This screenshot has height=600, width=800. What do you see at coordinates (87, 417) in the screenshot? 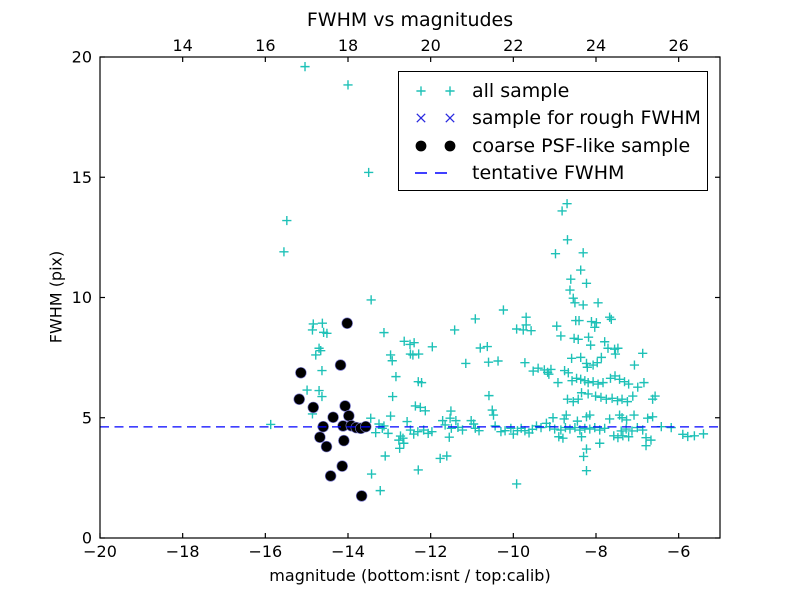
I see `y-tick-label: 5` at bounding box center [87, 417].